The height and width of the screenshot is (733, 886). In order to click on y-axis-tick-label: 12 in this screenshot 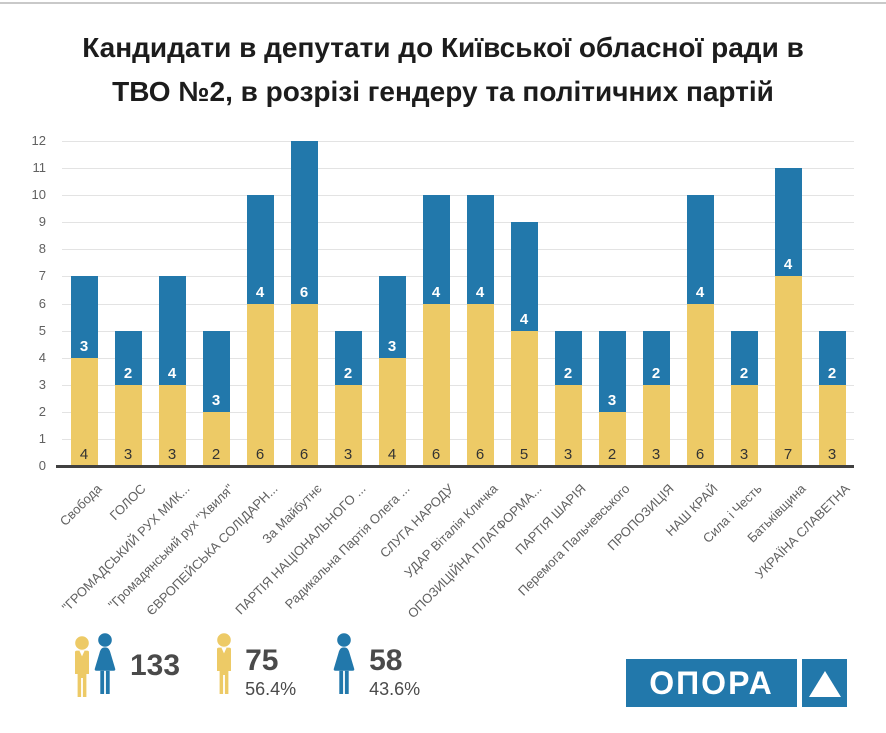, I will do `click(38, 140)`.